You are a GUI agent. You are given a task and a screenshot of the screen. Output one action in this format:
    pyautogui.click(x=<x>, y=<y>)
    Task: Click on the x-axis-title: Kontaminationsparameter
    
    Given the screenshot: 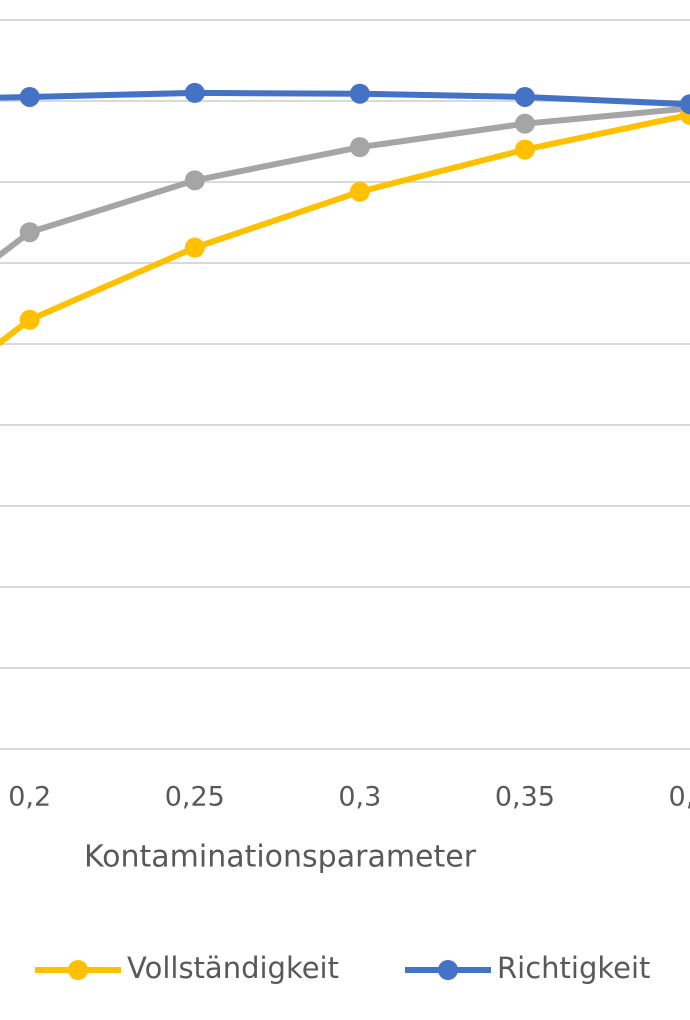 What is the action you would take?
    pyautogui.click(x=280, y=857)
    